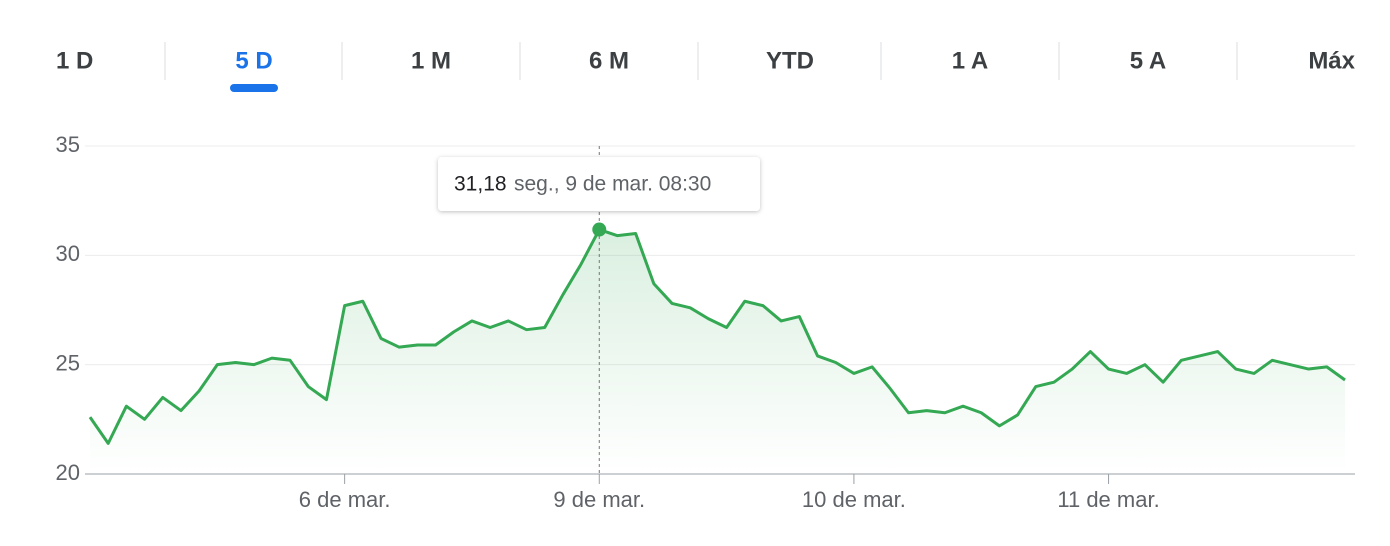  What do you see at coordinates (68, 144) in the screenshot?
I see `y-tick-label: 35` at bounding box center [68, 144].